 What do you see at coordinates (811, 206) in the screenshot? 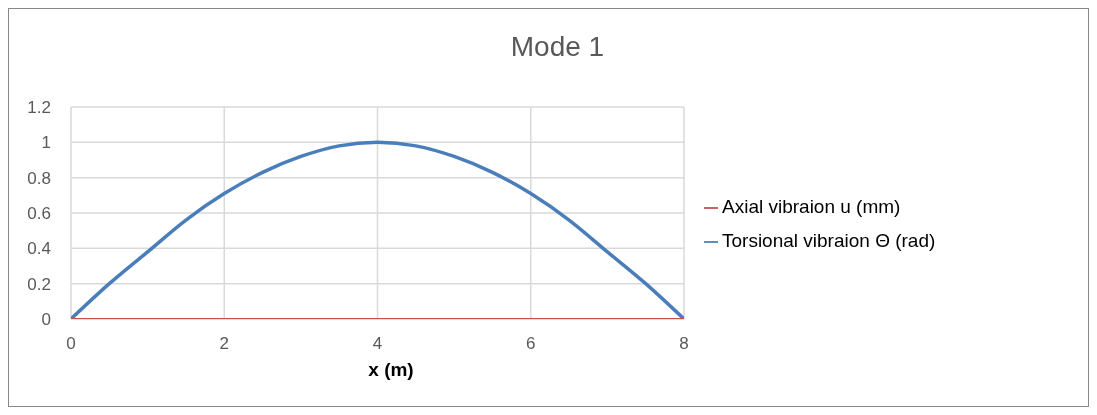
I see `legend-label: Axial vibraion u (mm)` at bounding box center [811, 206].